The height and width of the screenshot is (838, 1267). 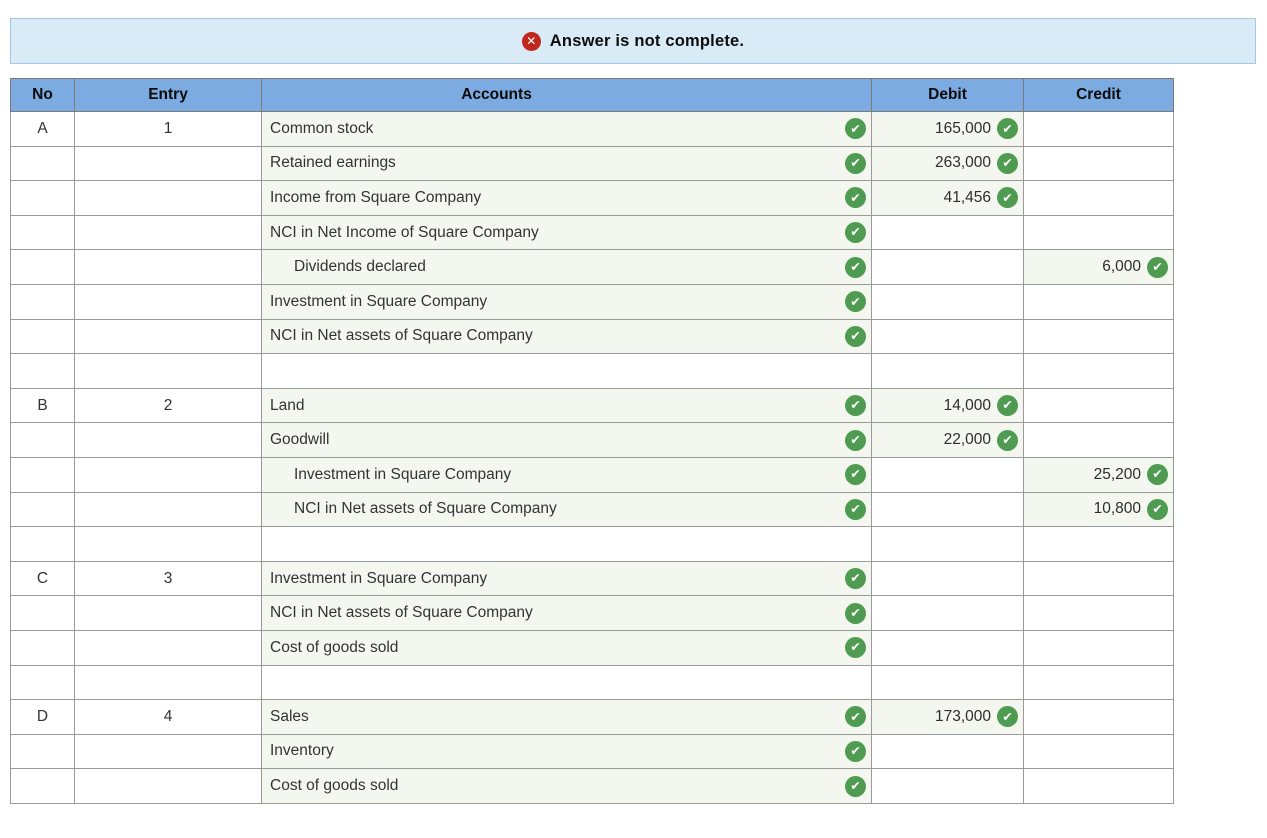 What do you see at coordinates (566, 717) in the screenshot?
I see `account-cell: Sales ✔` at bounding box center [566, 717].